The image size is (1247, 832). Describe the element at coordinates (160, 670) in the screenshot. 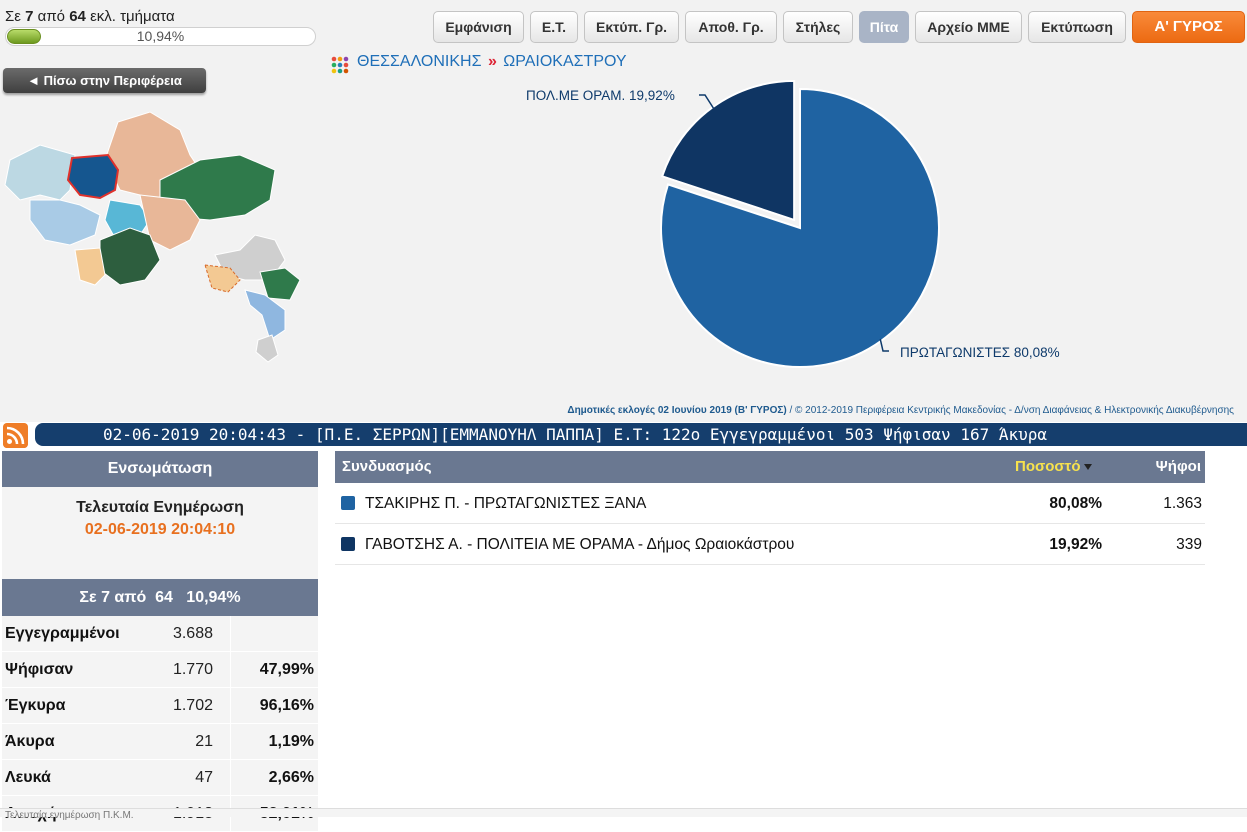

I see `stat-row: Ψήφισαν 1.770 47,99%` at that location.